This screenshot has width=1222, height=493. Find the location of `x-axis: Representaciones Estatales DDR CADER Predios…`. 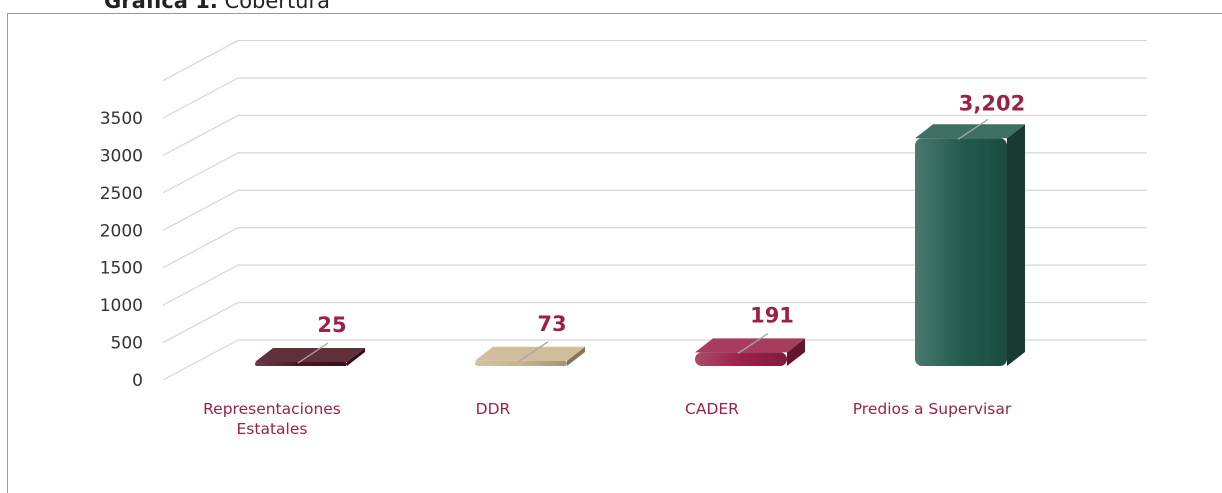

x-axis: Representaciones Estatales DDR CADER Predios… is located at coordinates (607, 419).